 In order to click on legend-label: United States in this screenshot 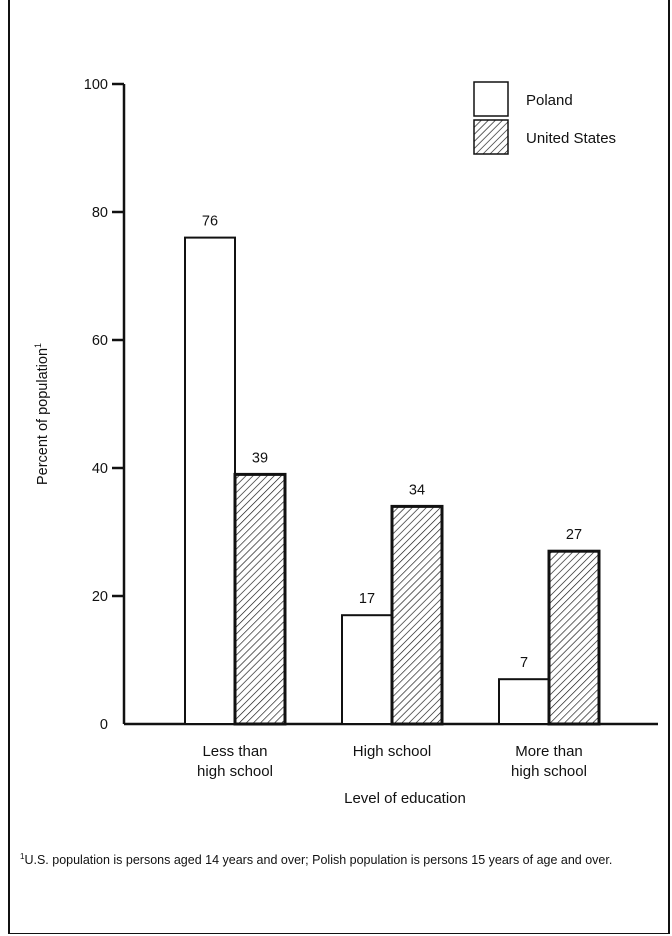, I will do `click(571, 138)`.